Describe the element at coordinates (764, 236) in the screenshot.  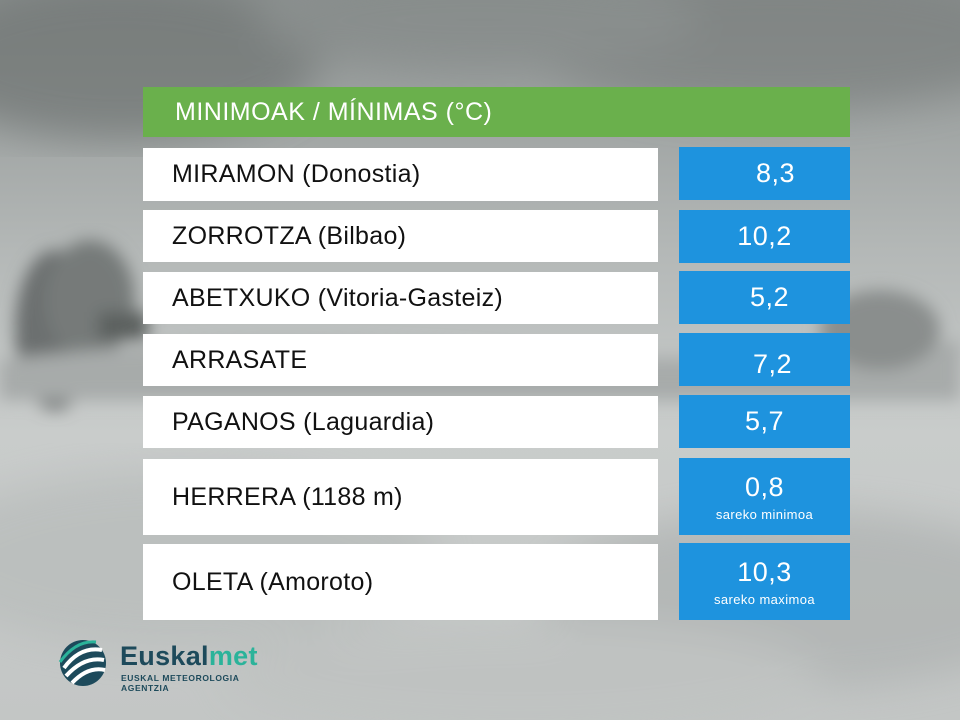
I see `temperature-value-zorrotza: 10,2` at that location.